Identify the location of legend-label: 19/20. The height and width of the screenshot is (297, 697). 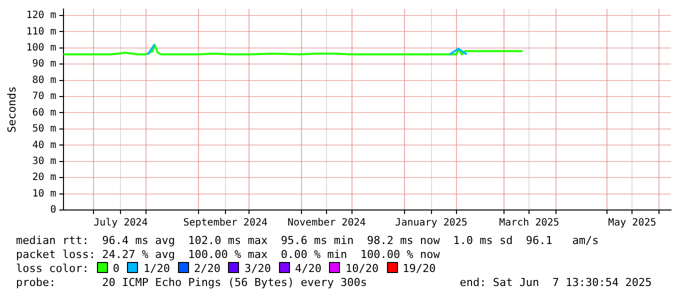
(419, 268).